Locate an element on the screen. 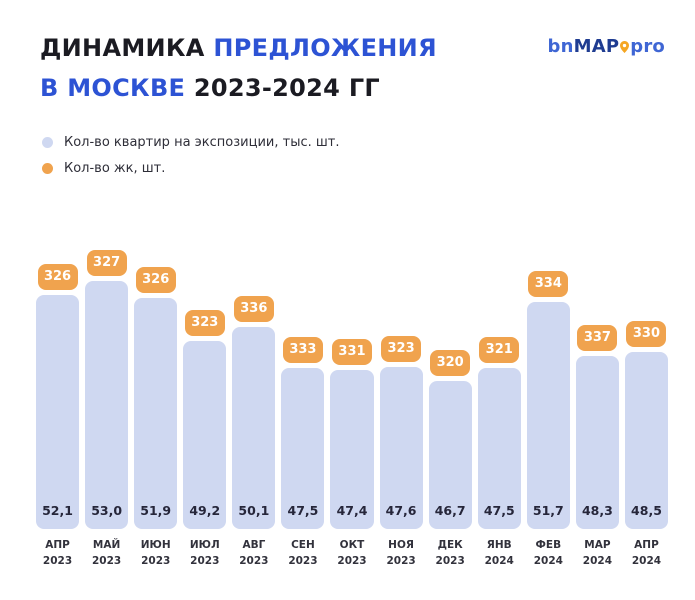  apartments-value-label: 52,1 is located at coordinates (57, 510).